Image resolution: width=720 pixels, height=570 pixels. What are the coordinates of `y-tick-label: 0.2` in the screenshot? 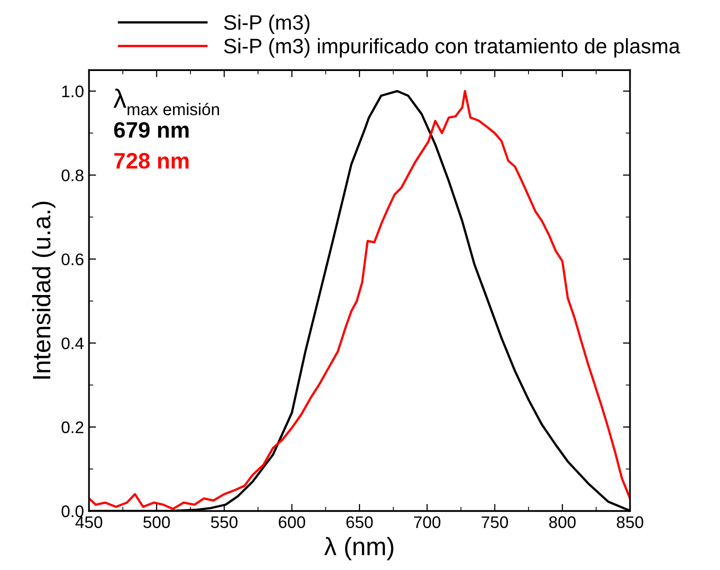 It's located at (73, 427).